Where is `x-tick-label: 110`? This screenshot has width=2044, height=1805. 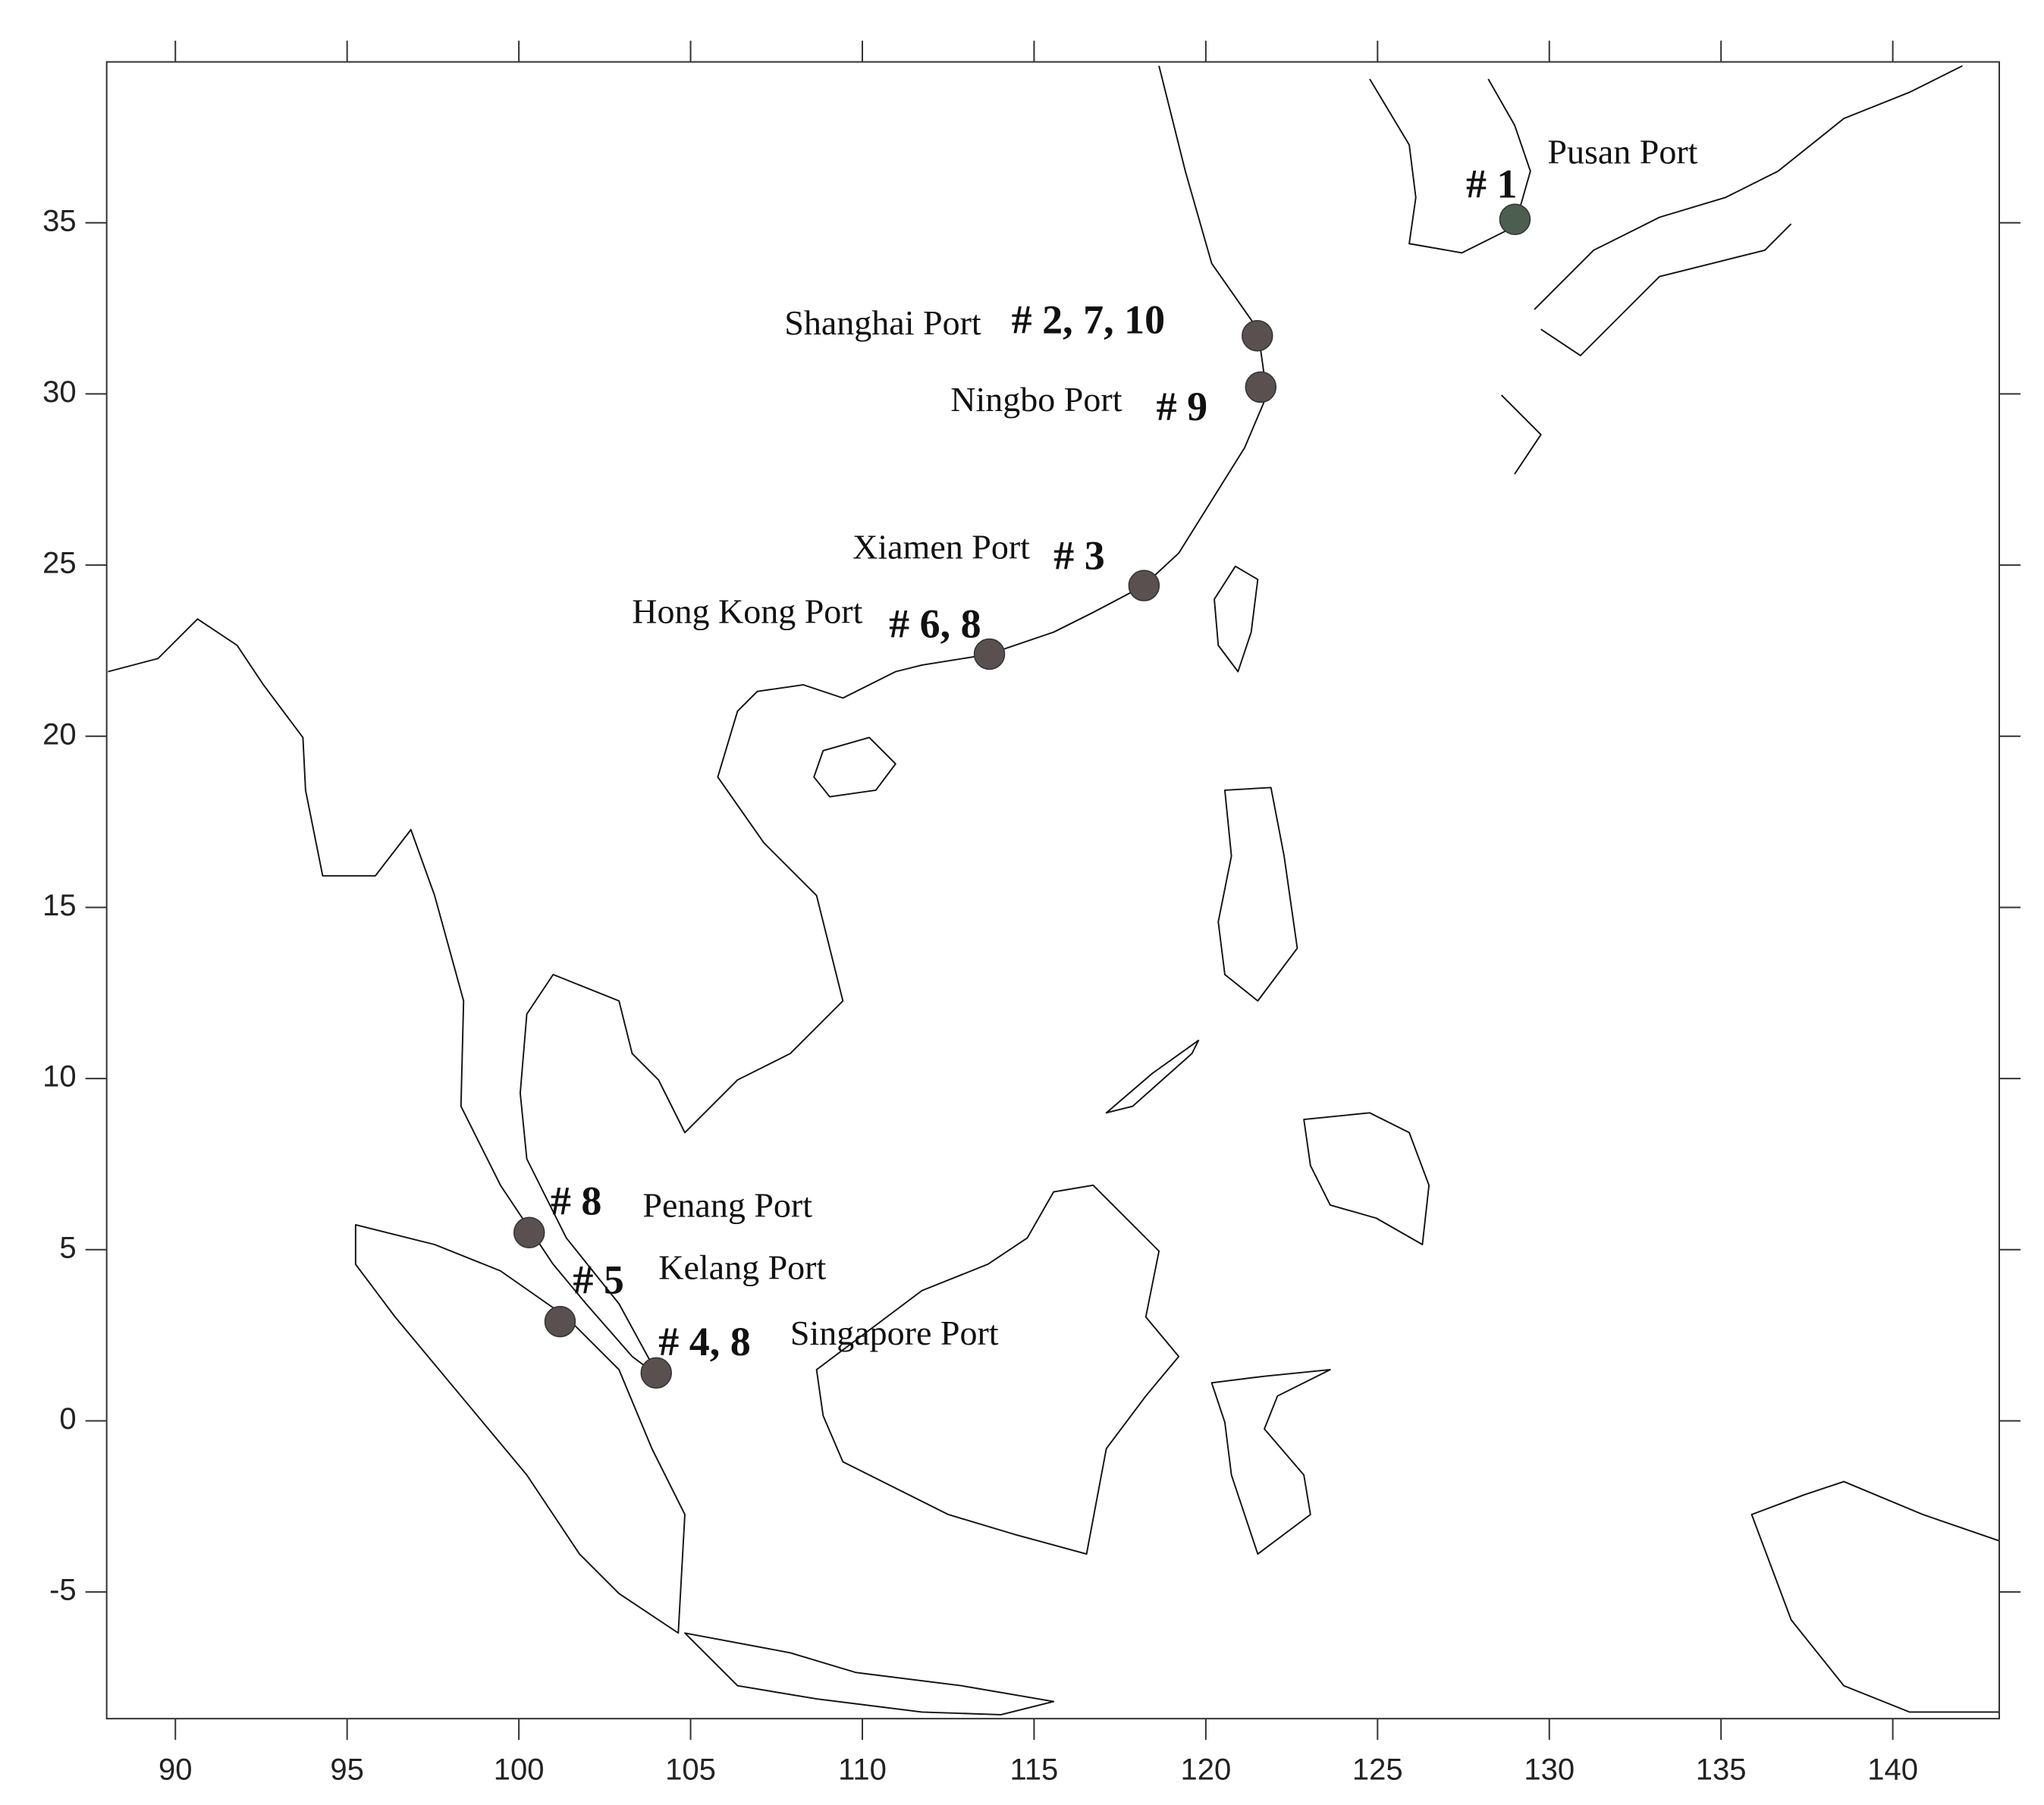
x-tick-label: 110 is located at coordinates (863, 1770).